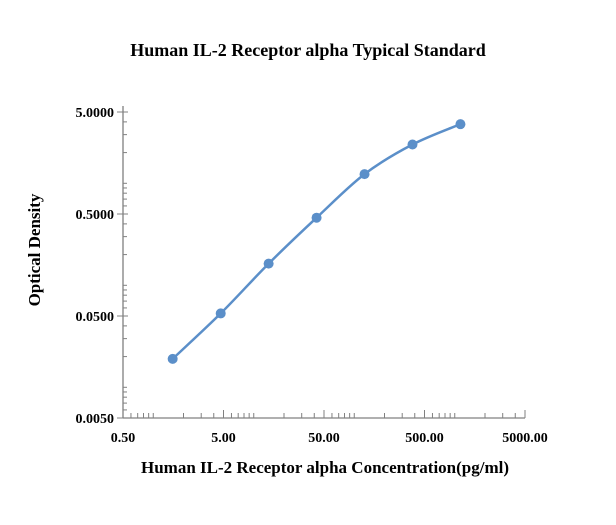 The height and width of the screenshot is (525, 616). What do you see at coordinates (95, 215) in the screenshot?
I see `y-tick-label: 0.5000` at bounding box center [95, 215].